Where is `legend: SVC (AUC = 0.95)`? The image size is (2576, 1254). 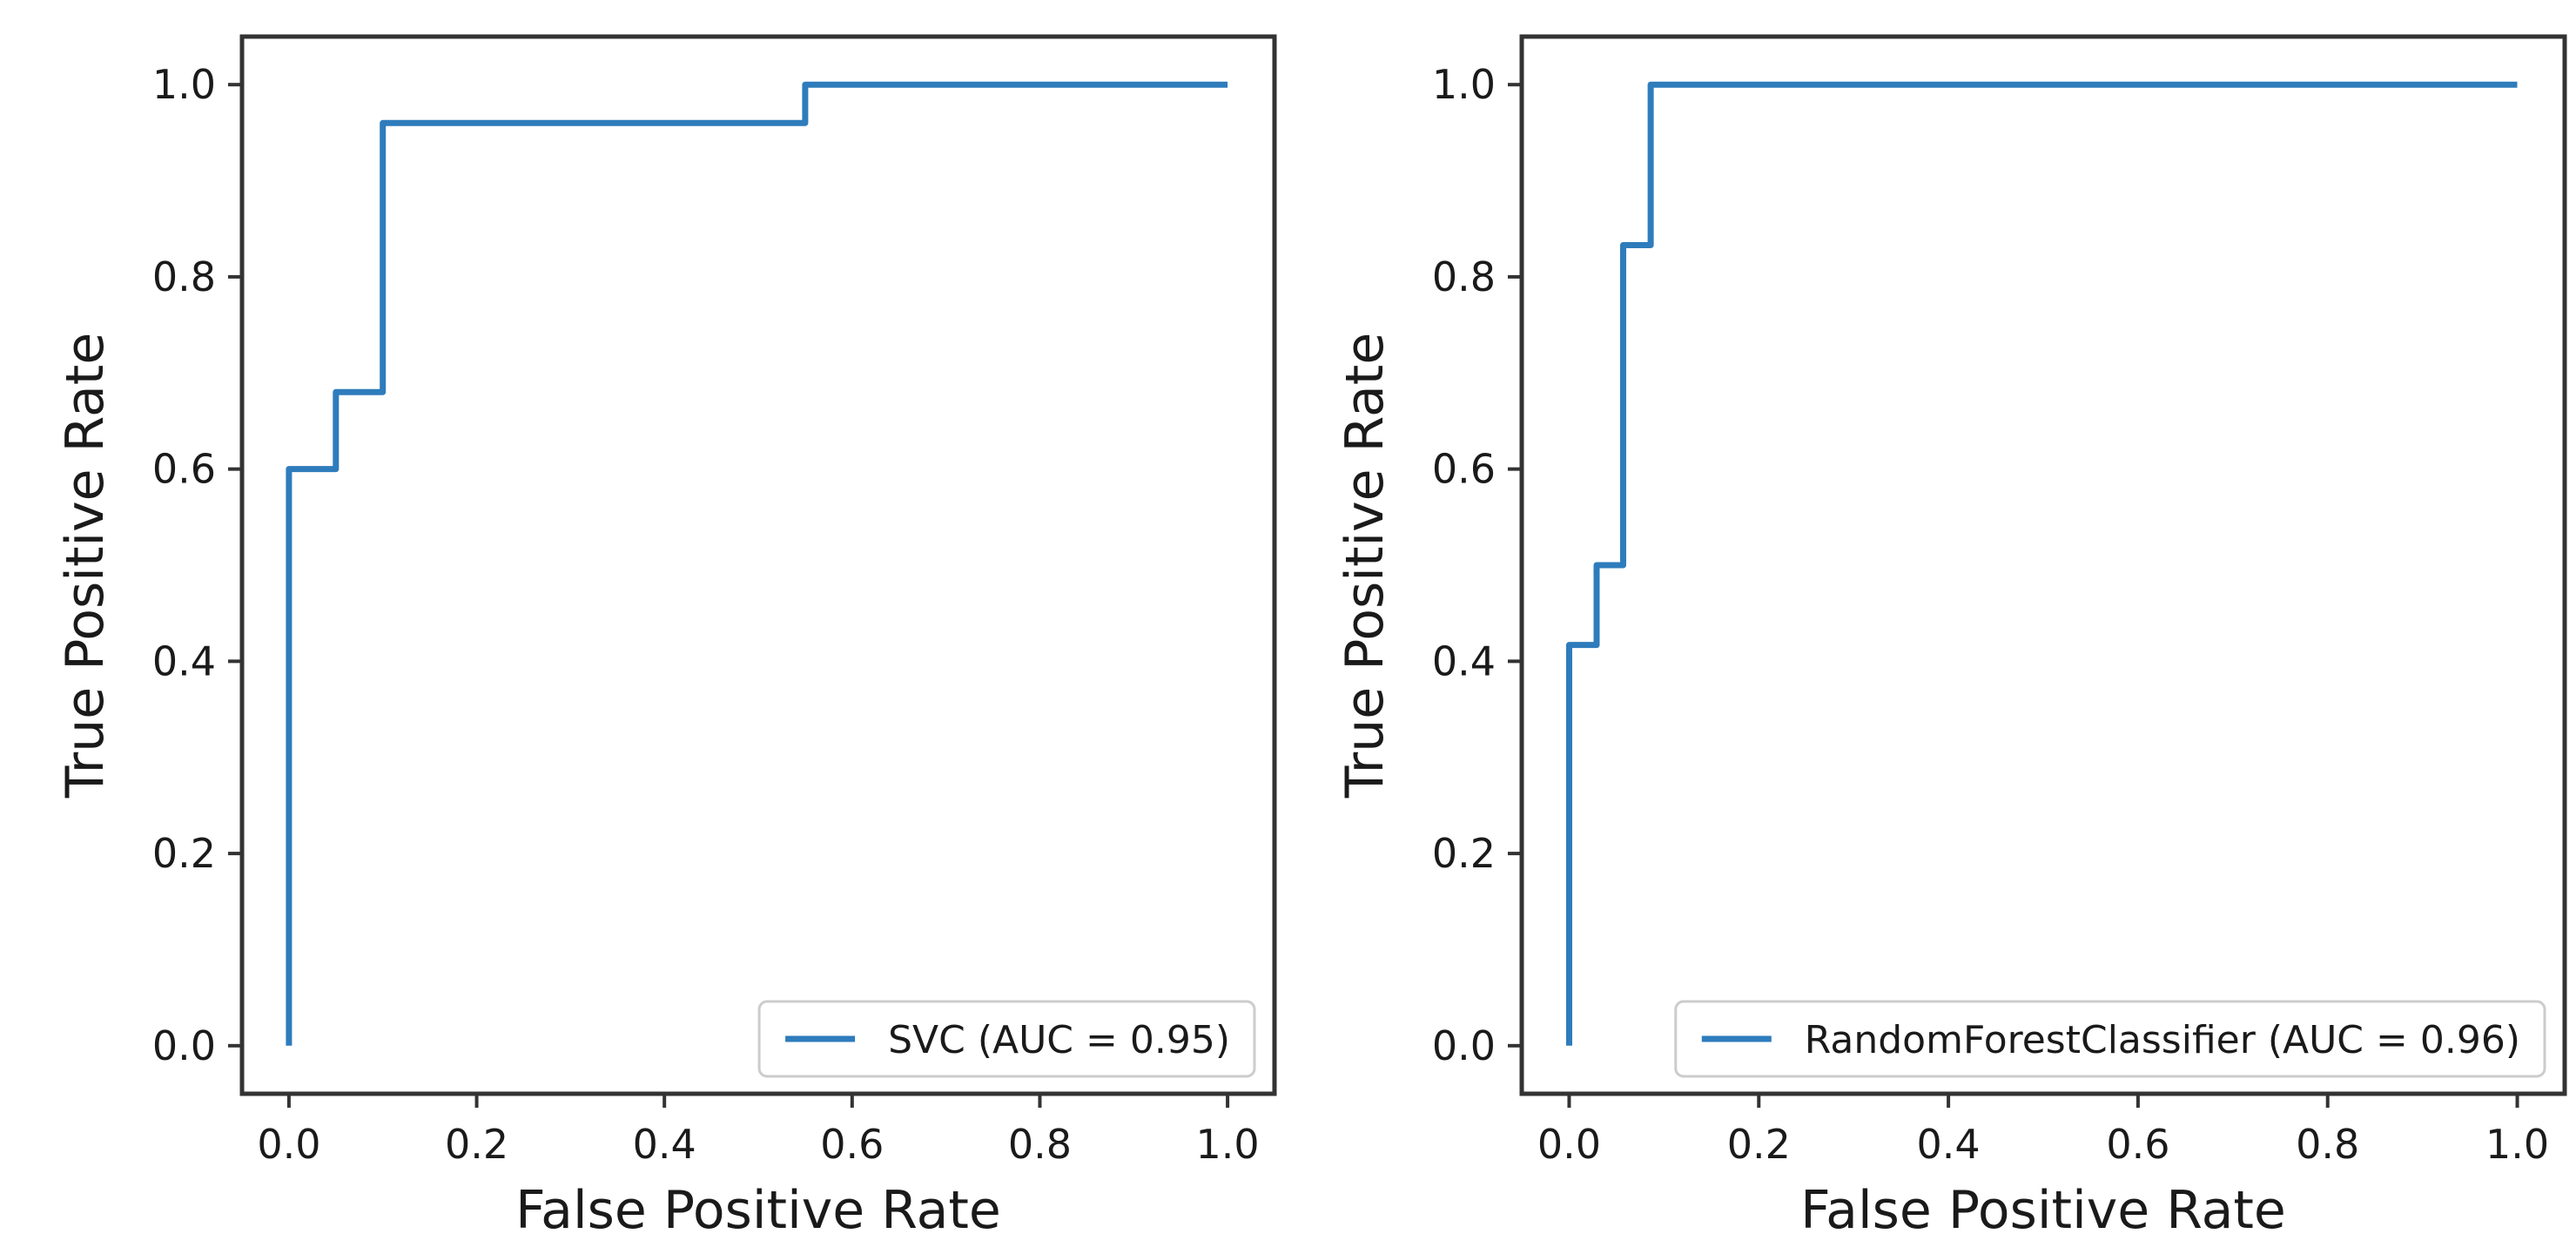
legend: SVC (AUC = 0.95) is located at coordinates (1006, 1039).